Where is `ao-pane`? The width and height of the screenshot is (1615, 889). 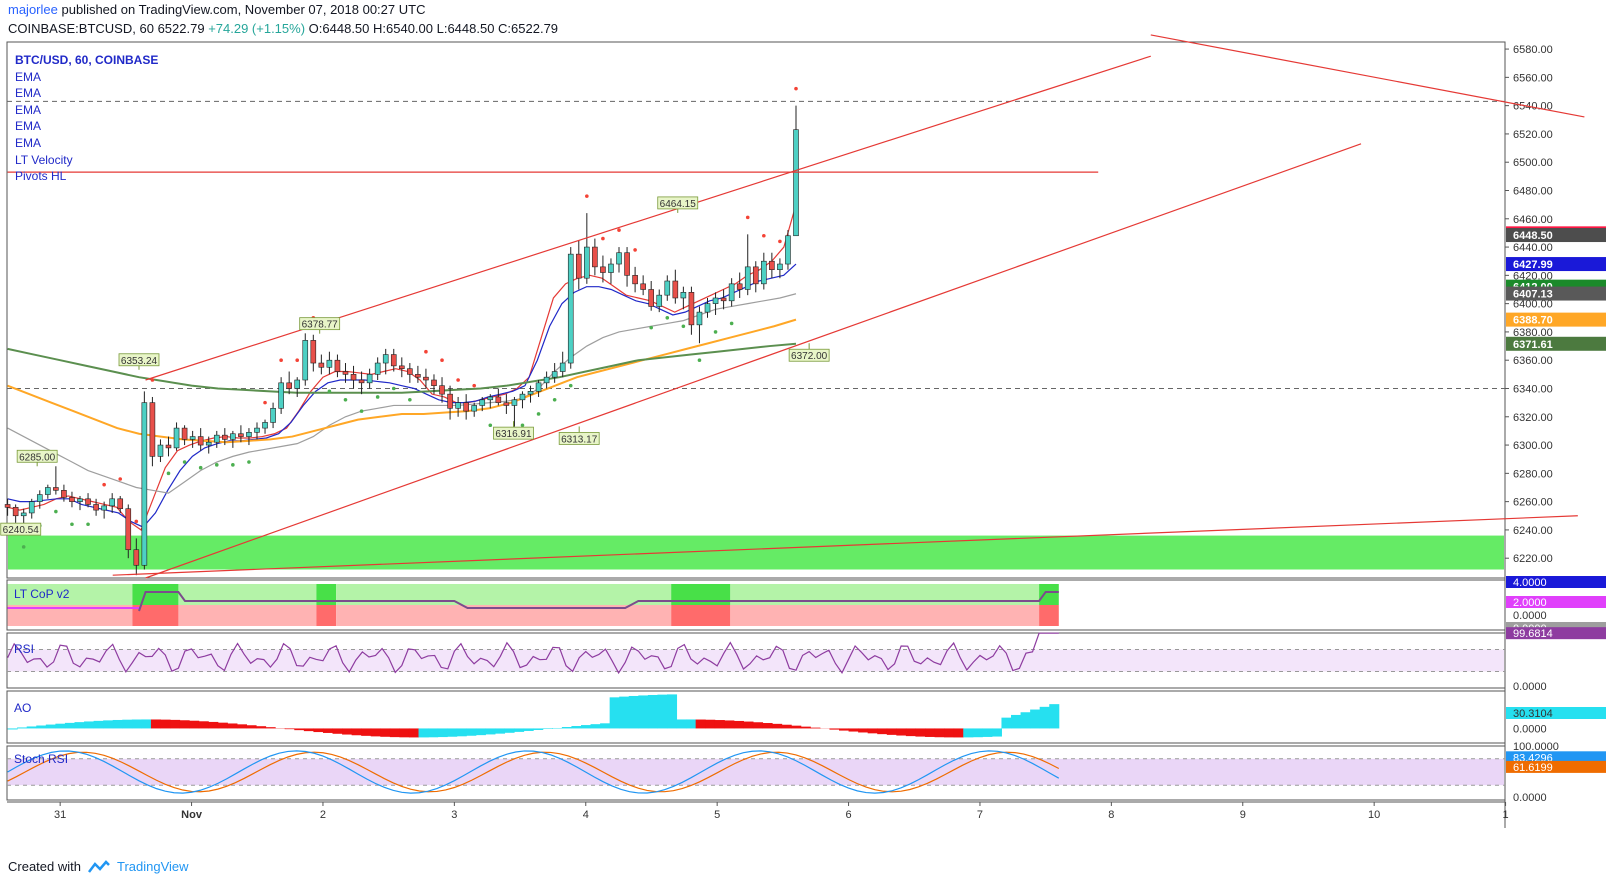 ao-pane is located at coordinates (756, 717).